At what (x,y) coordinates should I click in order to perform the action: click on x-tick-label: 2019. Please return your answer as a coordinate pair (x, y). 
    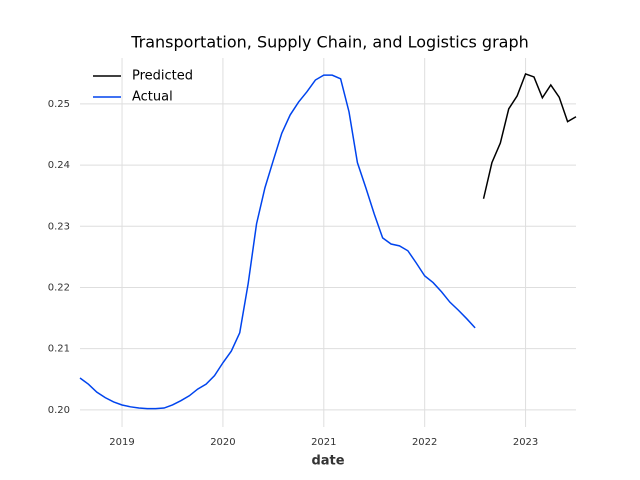
    Looking at the image, I should click on (121, 442).